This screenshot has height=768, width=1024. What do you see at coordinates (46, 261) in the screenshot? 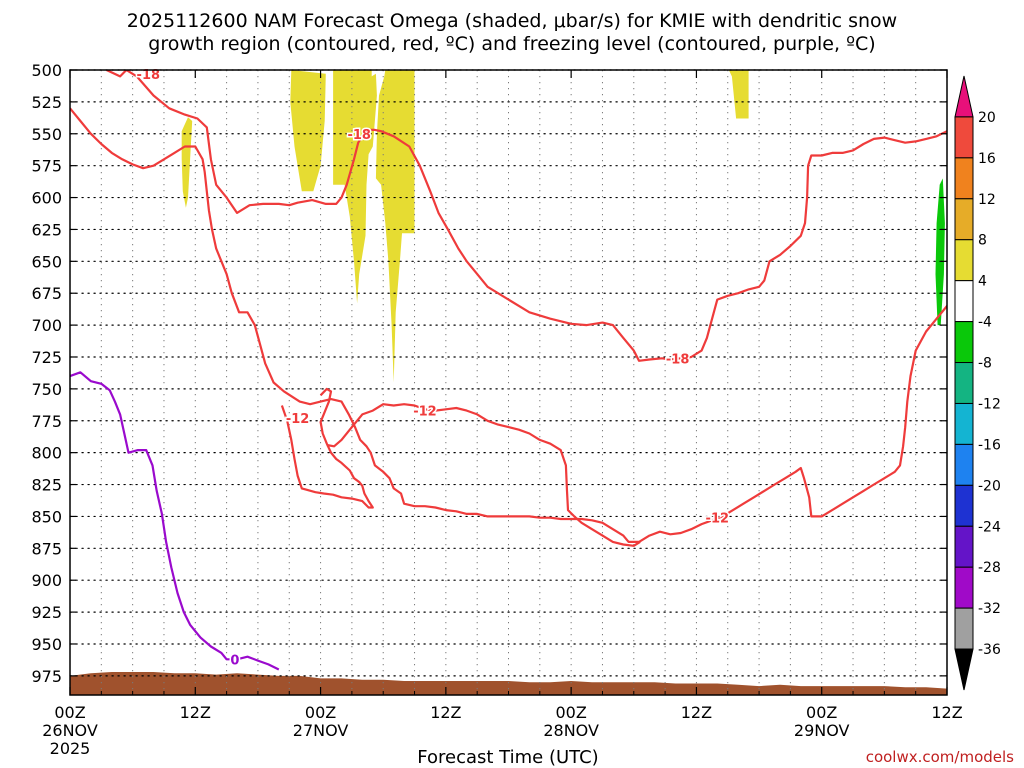
I see `y-tick-label: 650` at bounding box center [46, 261].